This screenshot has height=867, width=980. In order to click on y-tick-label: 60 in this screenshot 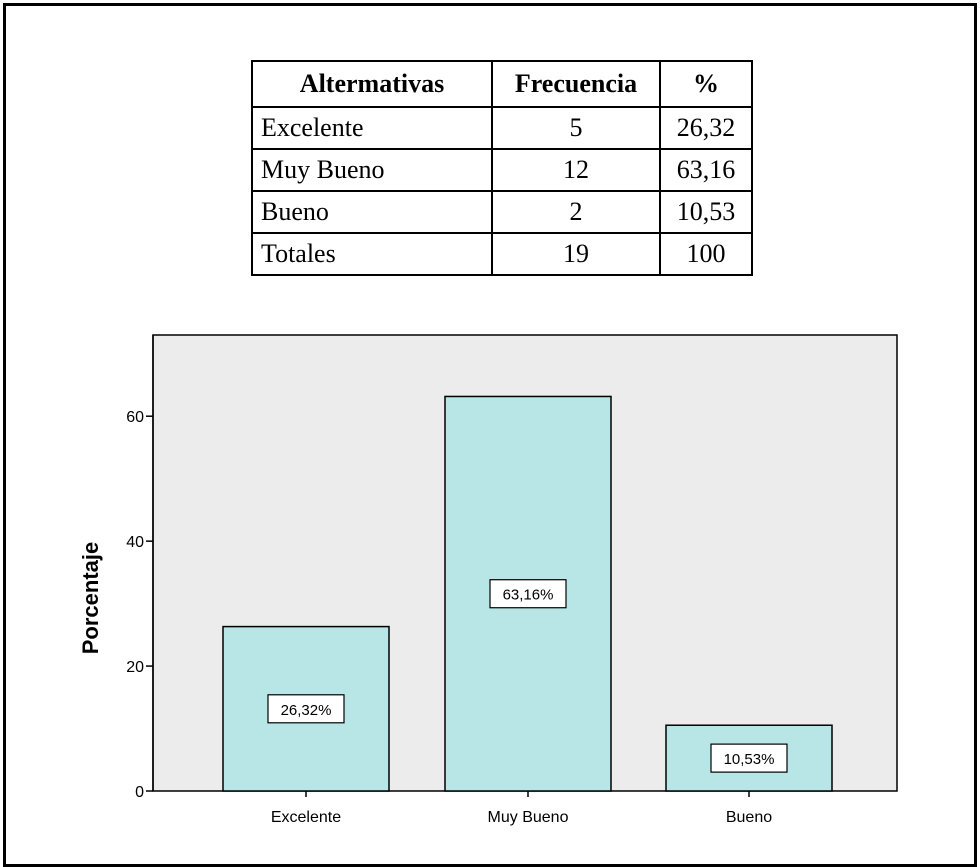, I will do `click(135, 417)`.